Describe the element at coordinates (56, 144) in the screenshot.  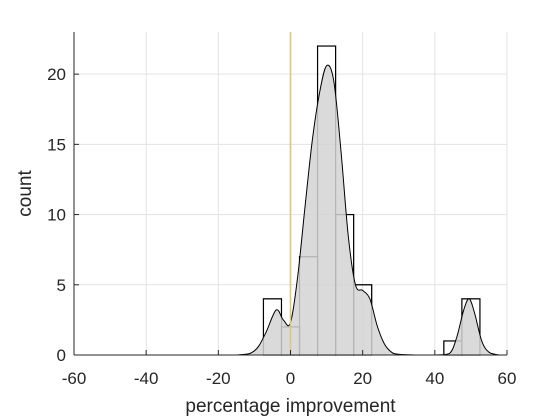
I see `y-tick-label: 15` at that location.